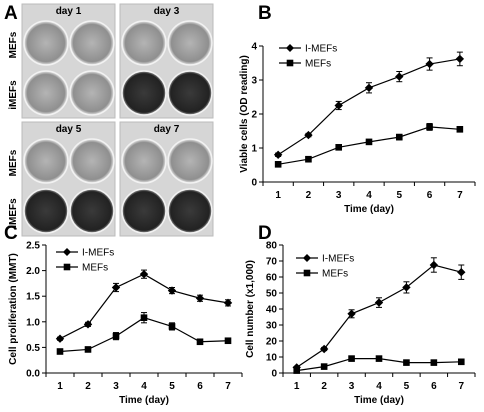  Describe the element at coordinates (272, 358) in the screenshot. I see `y-tick-label: 10` at that location.